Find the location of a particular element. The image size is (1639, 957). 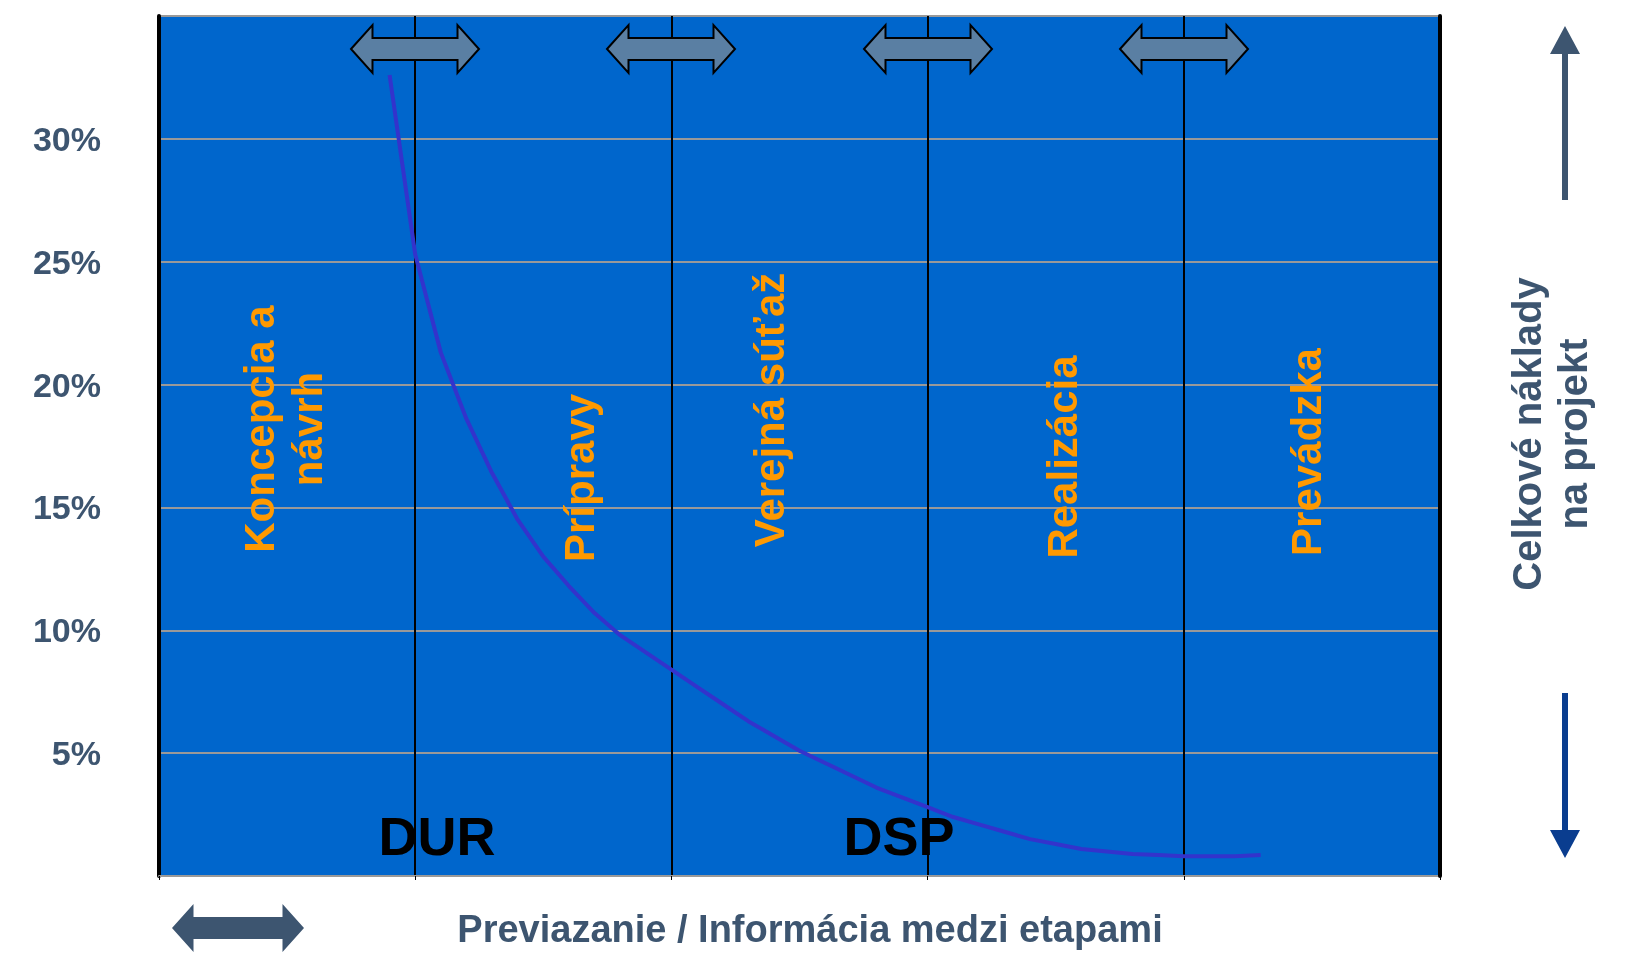

annotation: Prevádzka is located at coordinates (1306, 452).